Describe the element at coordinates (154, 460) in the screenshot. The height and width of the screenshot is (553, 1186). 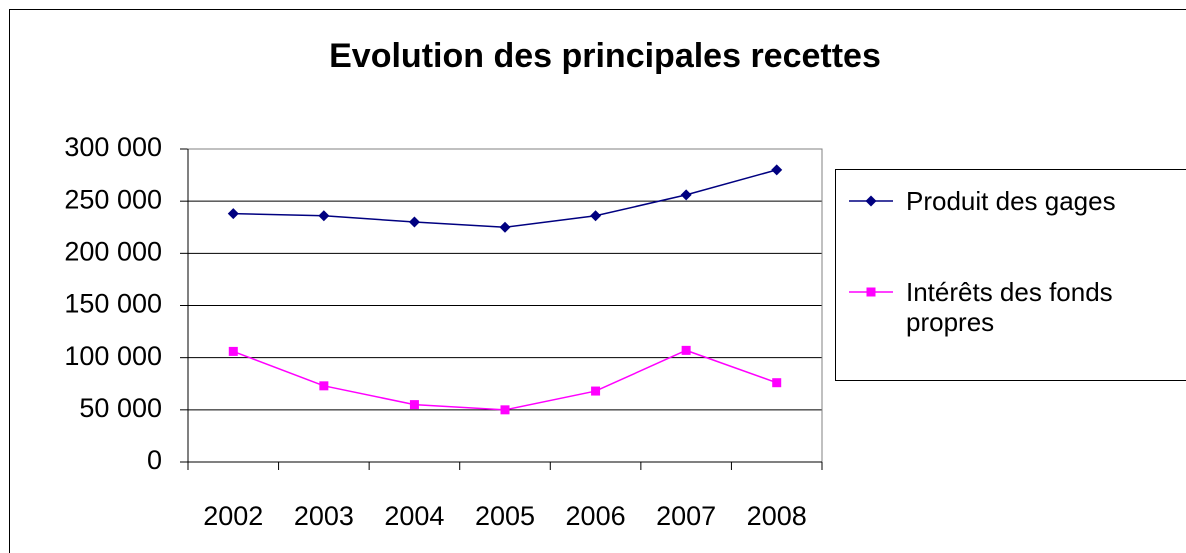
I see `y-tick-label: 0` at that location.